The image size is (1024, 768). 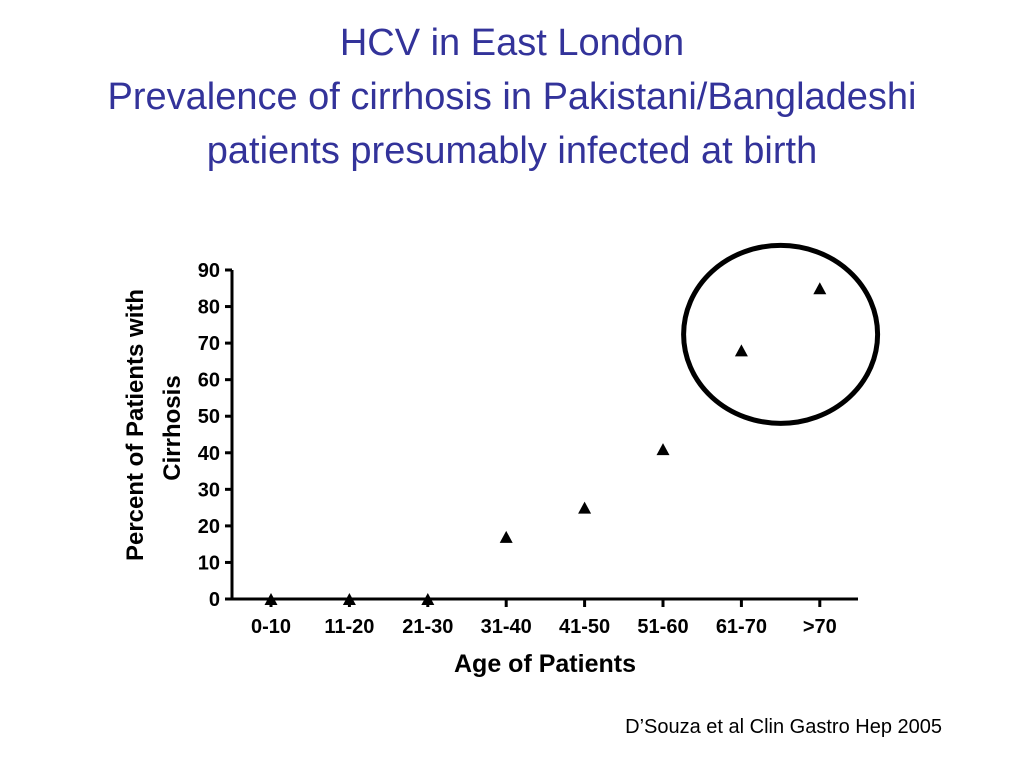 I want to click on x-tick-label: >70, so click(x=820, y=627).